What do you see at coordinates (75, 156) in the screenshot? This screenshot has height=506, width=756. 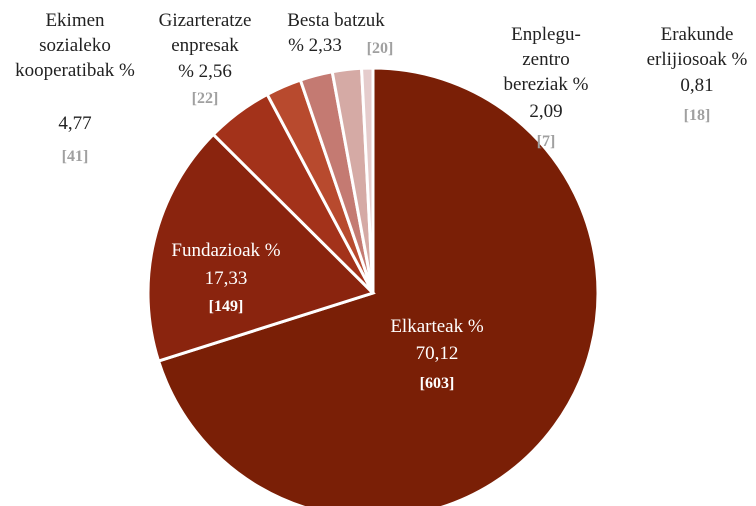 I see `count-label: [41]` at bounding box center [75, 156].